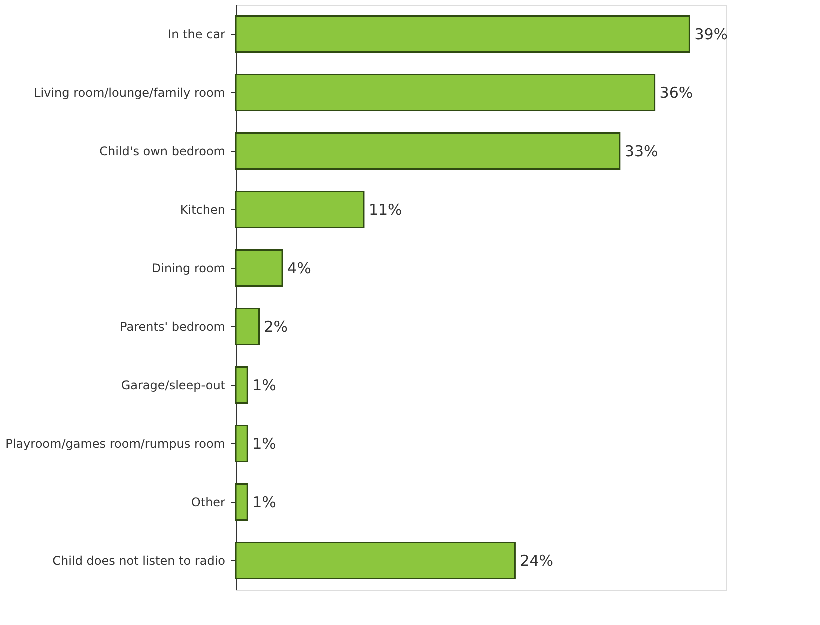 The height and width of the screenshot is (625, 820). I want to click on y-tick-label: Playroom/games room/rumpus room, so click(116, 443).